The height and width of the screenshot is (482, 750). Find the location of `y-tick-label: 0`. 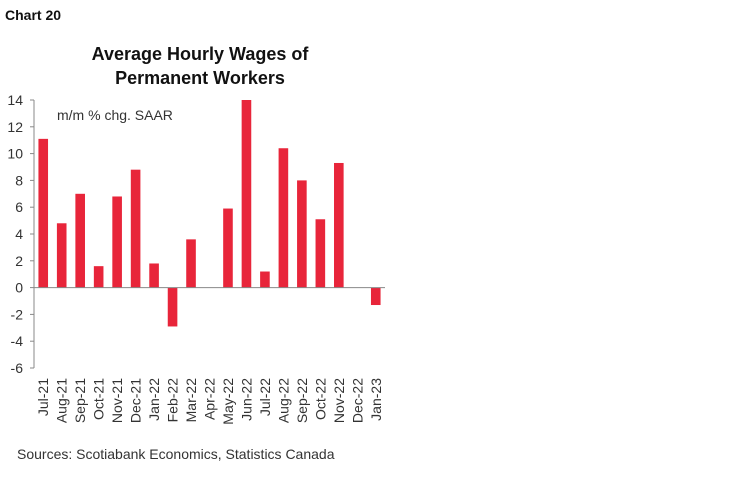

y-tick-label: 0 is located at coordinates (19, 288).